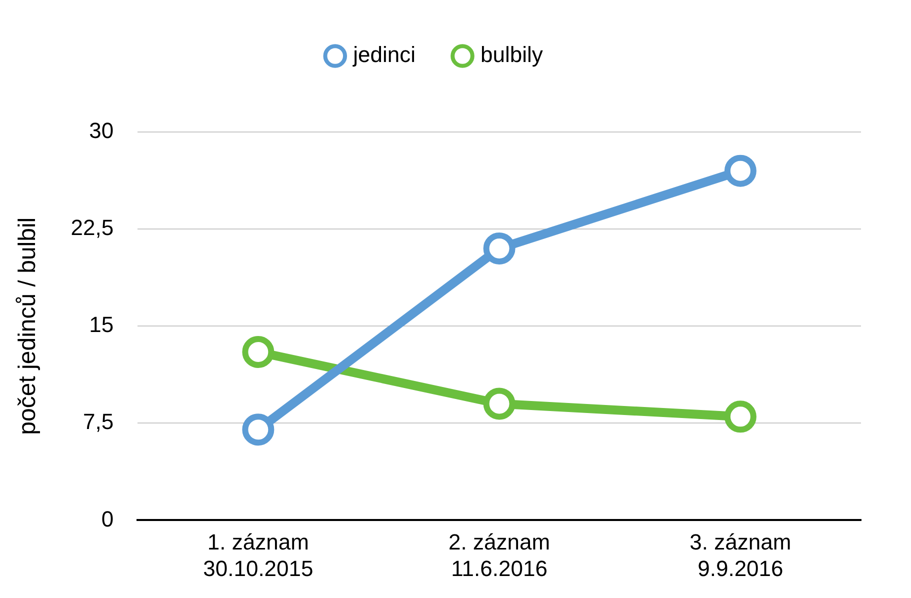 This screenshot has width=911, height=598. Describe the element at coordinates (384, 55) in the screenshot. I see `legend-label: jedinci` at that location.